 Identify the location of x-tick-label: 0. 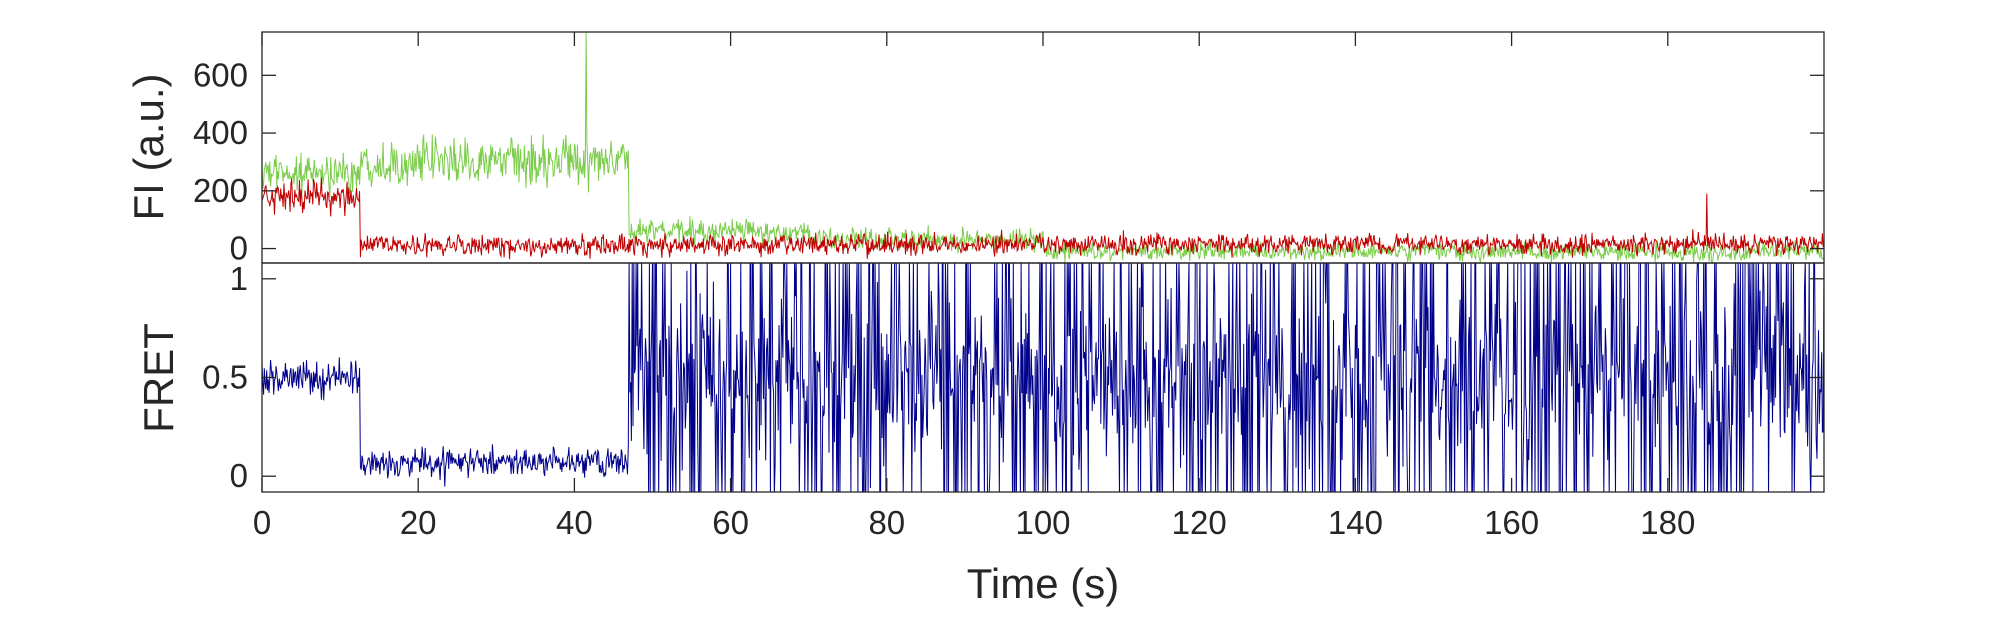
(262, 522).